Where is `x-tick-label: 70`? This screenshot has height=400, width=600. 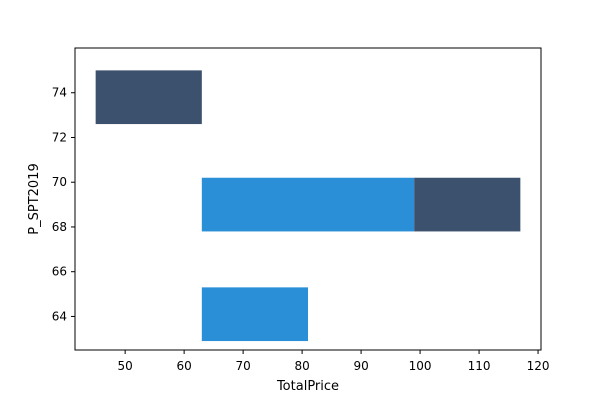 x-tick-label: 70 is located at coordinates (242, 366).